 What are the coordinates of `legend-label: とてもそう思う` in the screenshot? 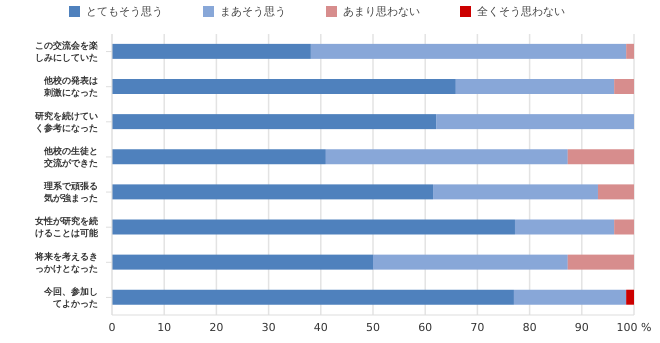 It's located at (124, 11).